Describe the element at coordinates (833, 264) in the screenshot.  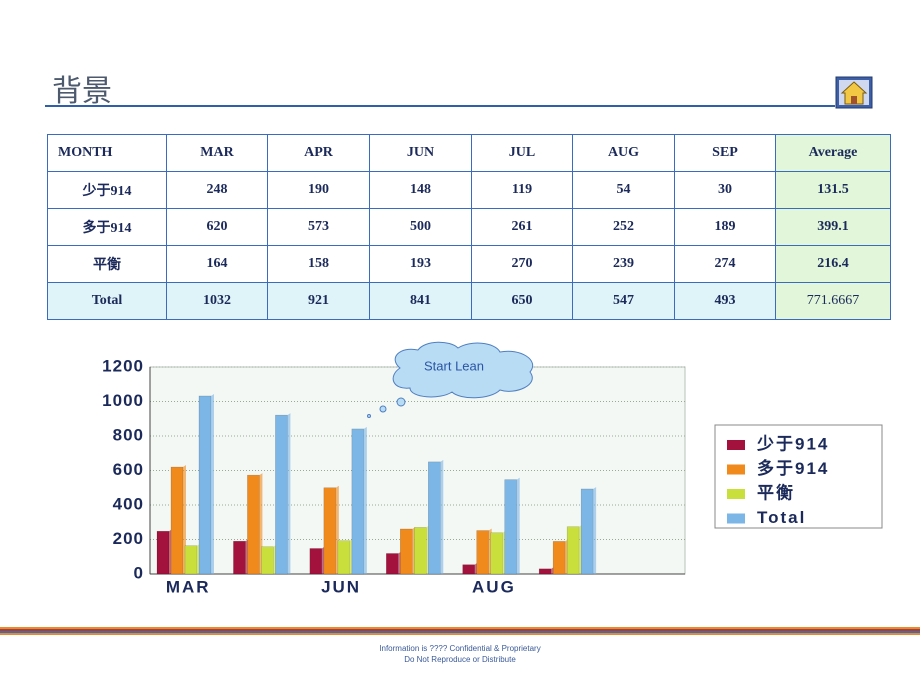
I see `table-cell: 216.4` at that location.